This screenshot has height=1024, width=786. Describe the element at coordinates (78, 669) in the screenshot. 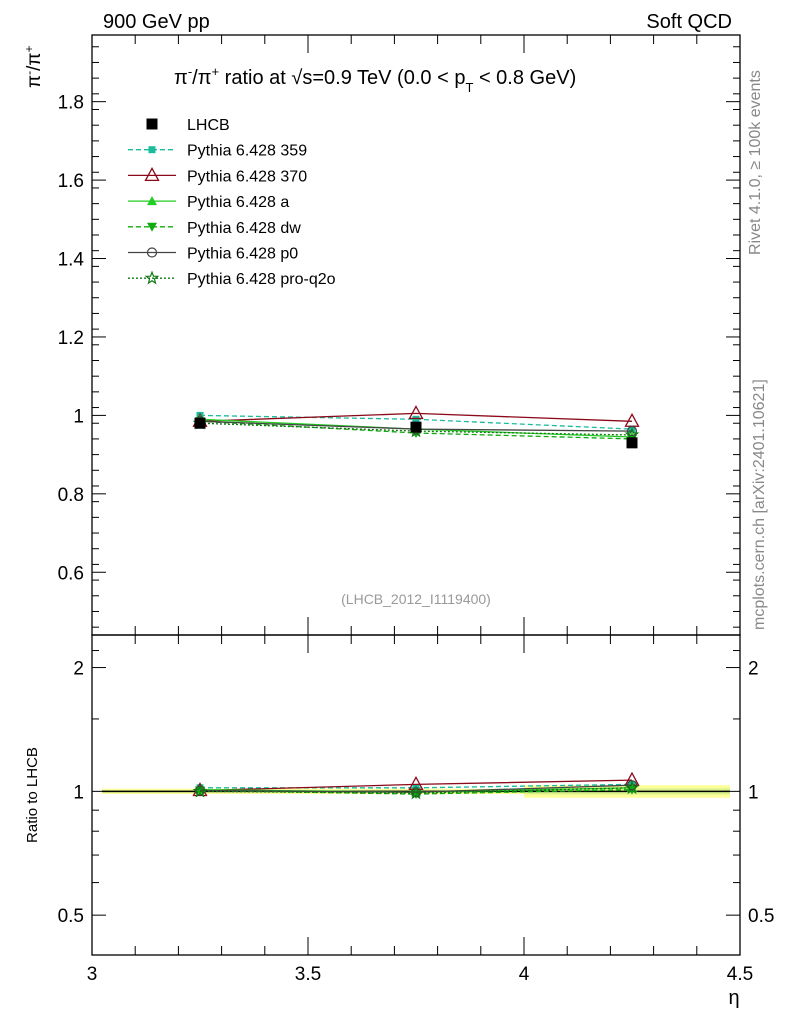

I see `ratio-ytick-label: 2` at that location.